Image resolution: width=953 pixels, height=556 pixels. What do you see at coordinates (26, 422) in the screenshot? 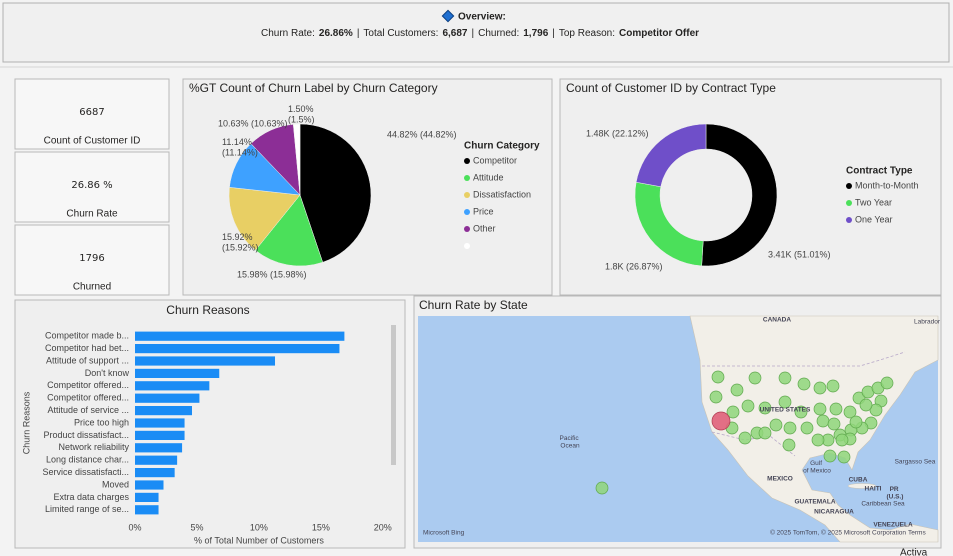
I see `y-axis-label: Churn Reasons` at bounding box center [26, 422].